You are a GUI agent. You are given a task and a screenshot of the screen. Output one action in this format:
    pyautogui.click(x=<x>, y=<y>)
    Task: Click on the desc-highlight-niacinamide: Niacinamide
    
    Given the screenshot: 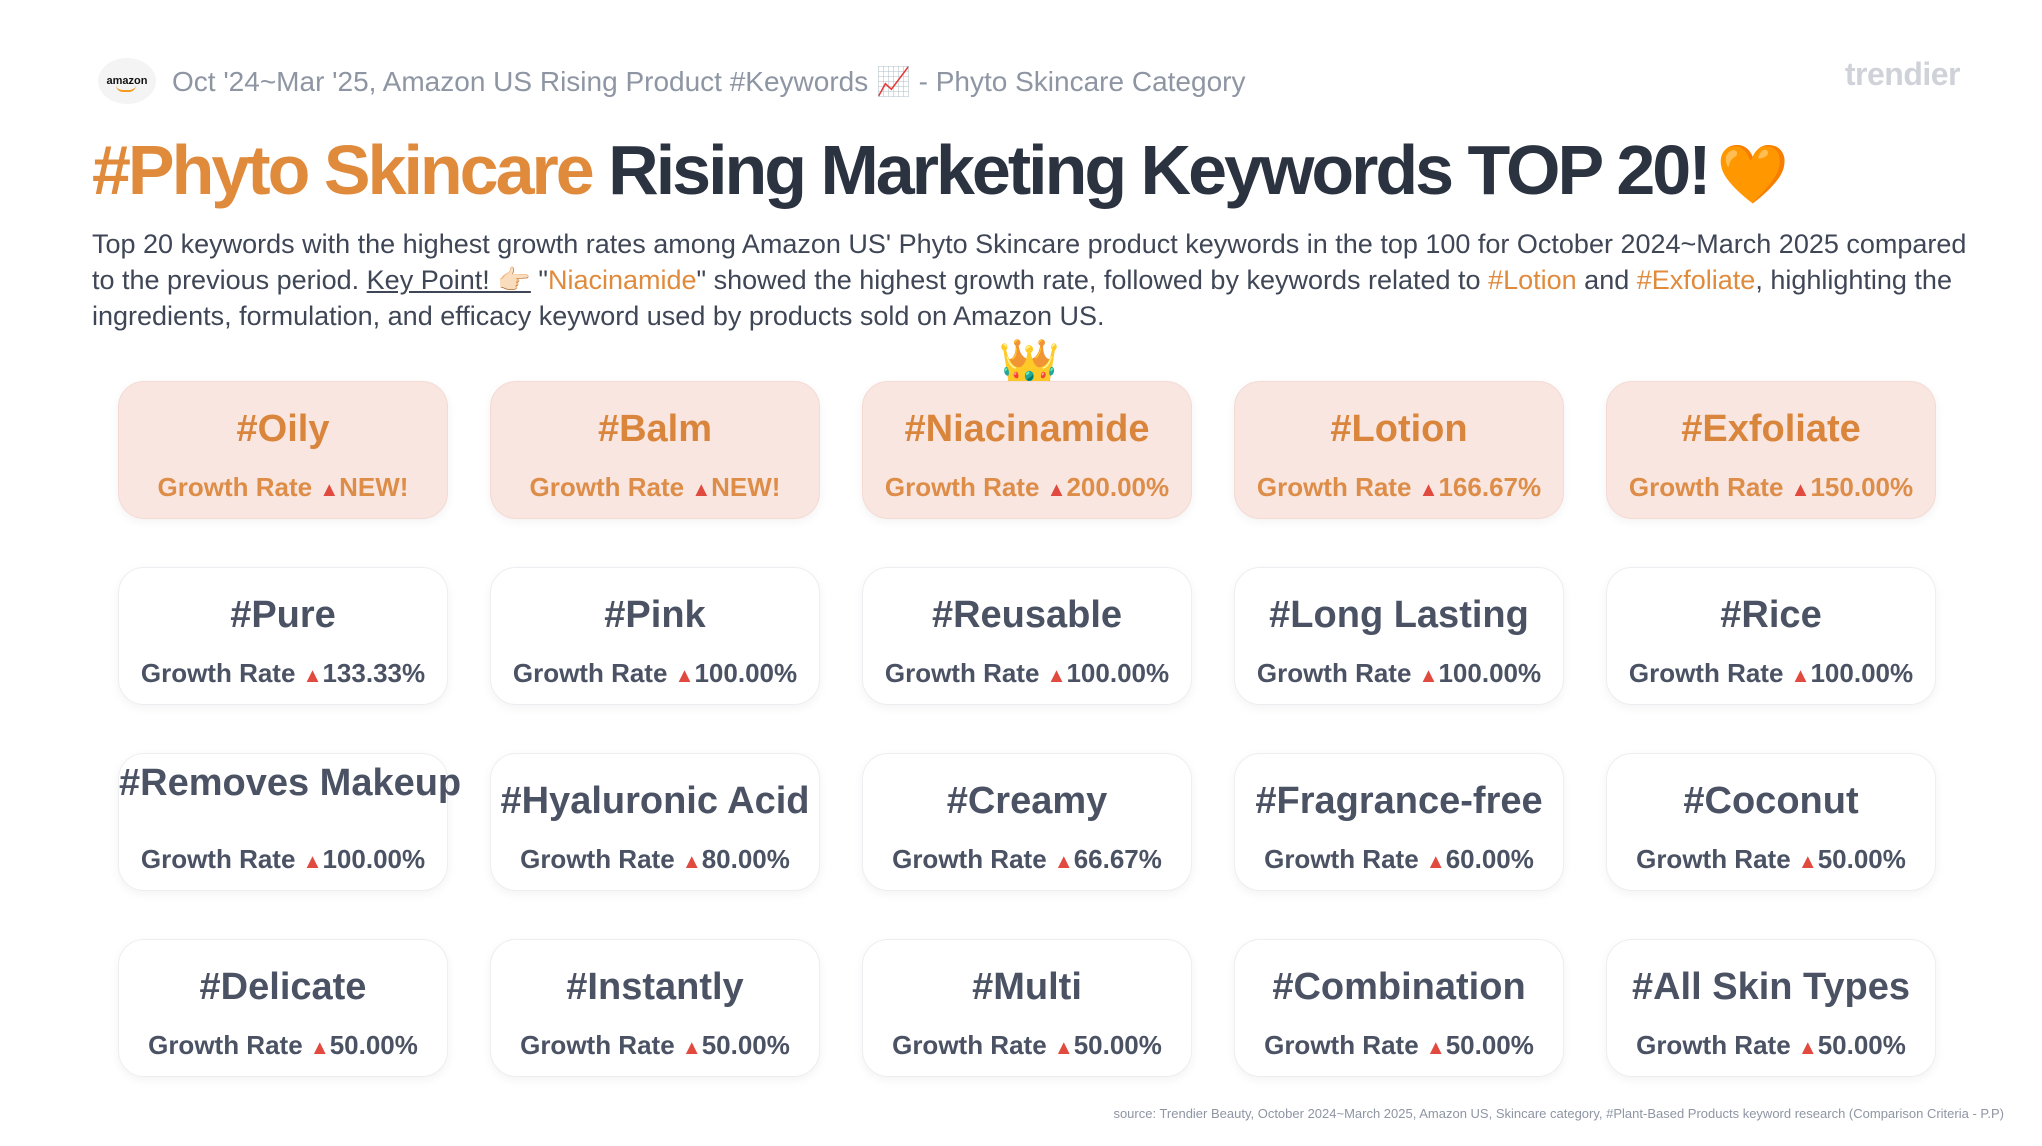 What is the action you would take?
    pyautogui.click(x=622, y=280)
    